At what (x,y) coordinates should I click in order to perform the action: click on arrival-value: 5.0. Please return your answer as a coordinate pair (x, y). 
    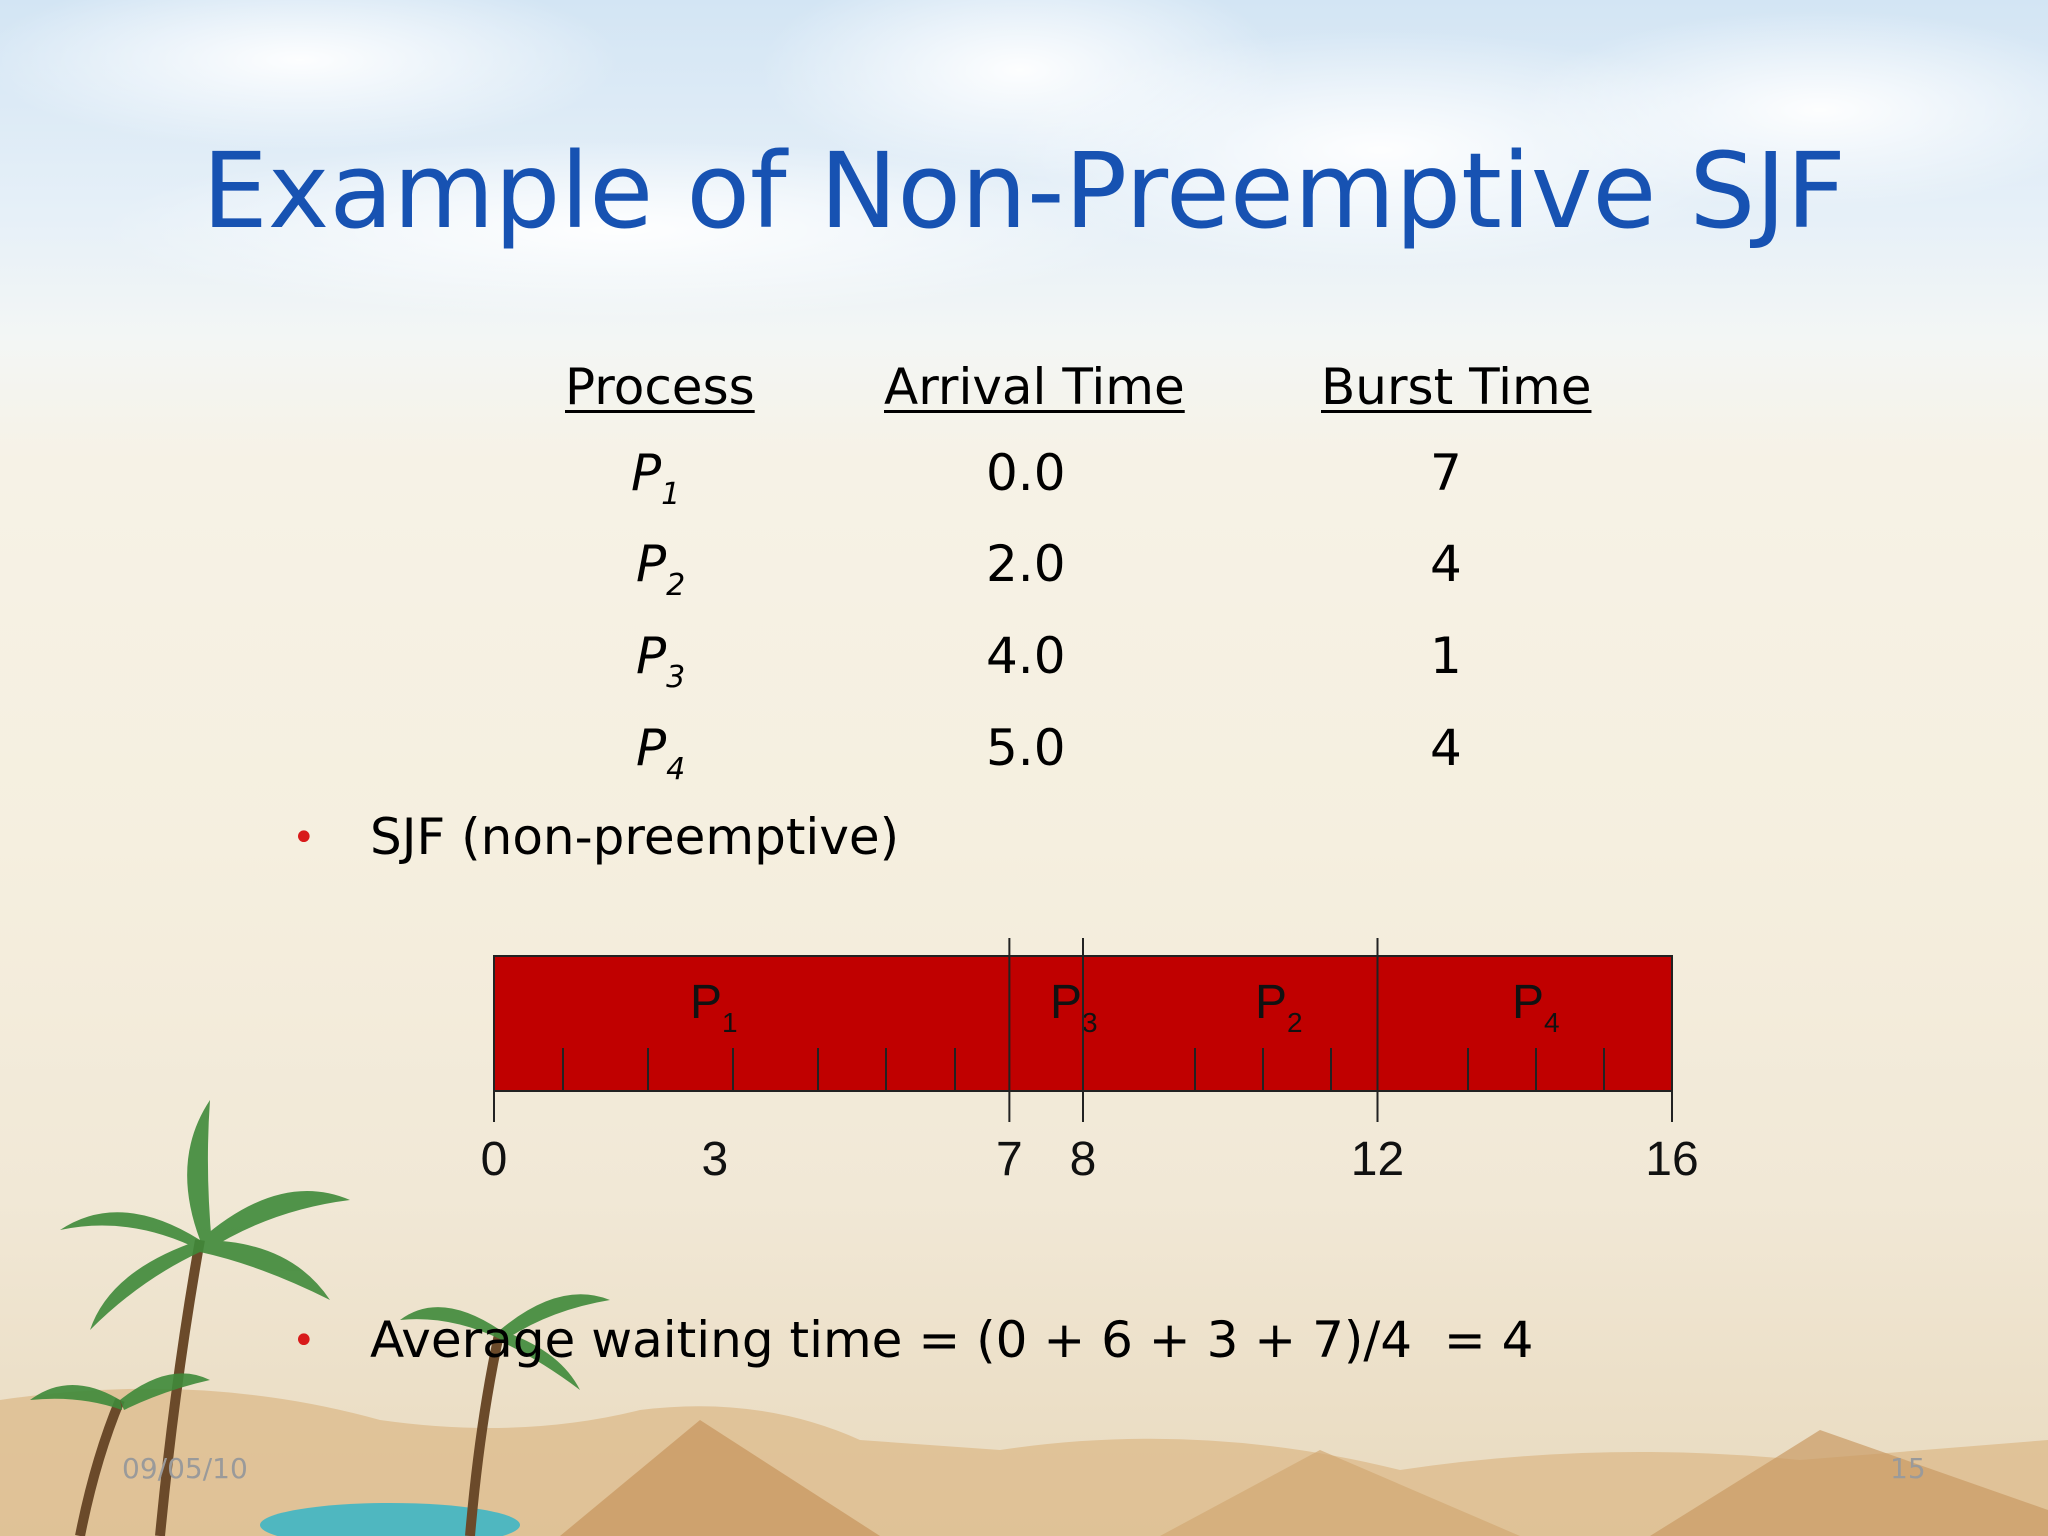
    Looking at the image, I should click on (1026, 748).